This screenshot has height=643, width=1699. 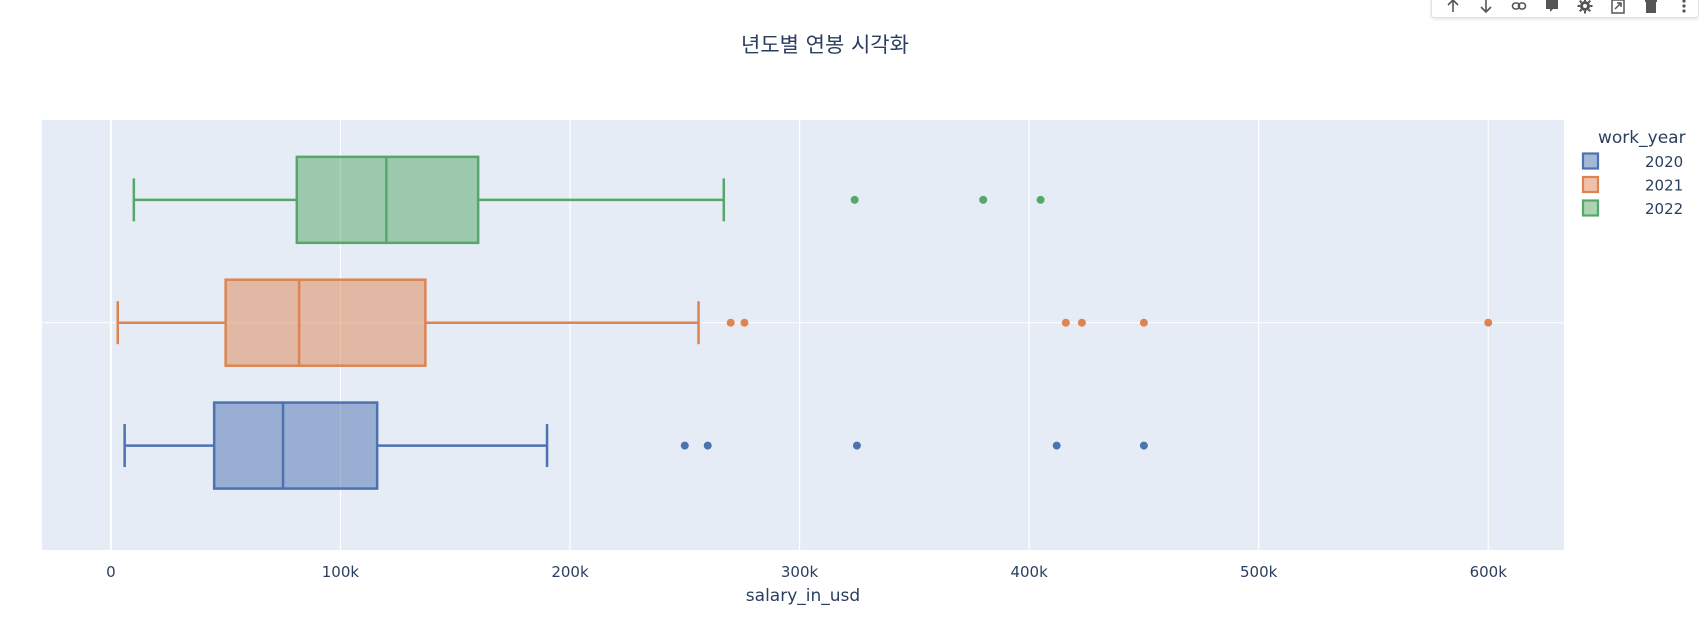 What do you see at coordinates (1632, 185) in the screenshot?
I see `legend-item-2021: 2021` at bounding box center [1632, 185].